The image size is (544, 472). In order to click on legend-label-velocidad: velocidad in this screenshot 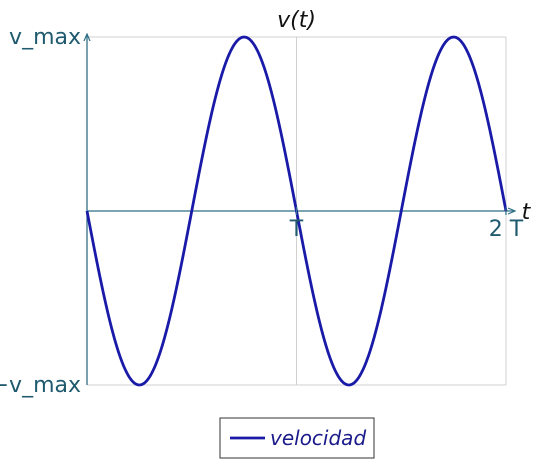, I will do `click(318, 438)`.